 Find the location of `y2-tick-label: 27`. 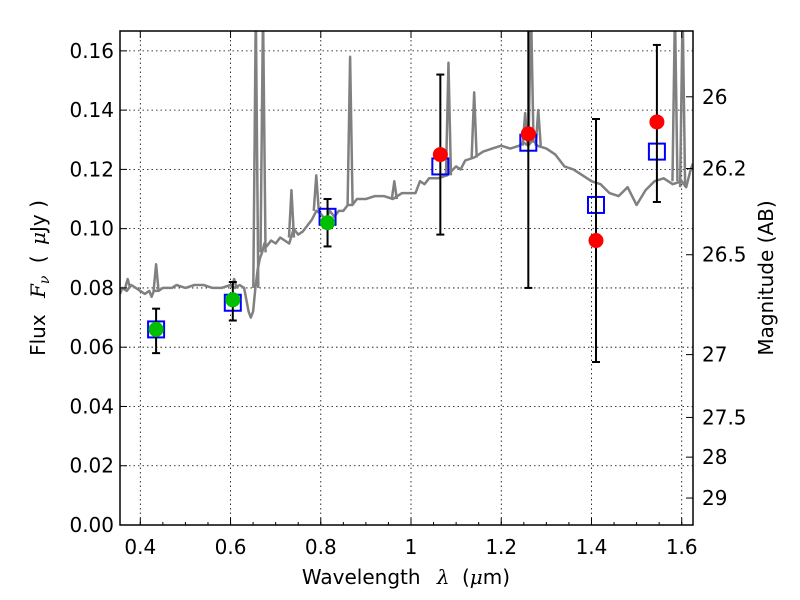

y2-tick-label: 27 is located at coordinates (714, 355).